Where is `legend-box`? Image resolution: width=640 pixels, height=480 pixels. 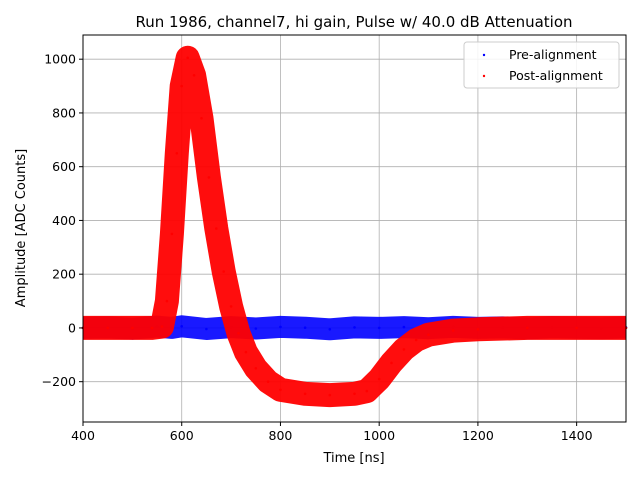 legend-box is located at coordinates (541, 65).